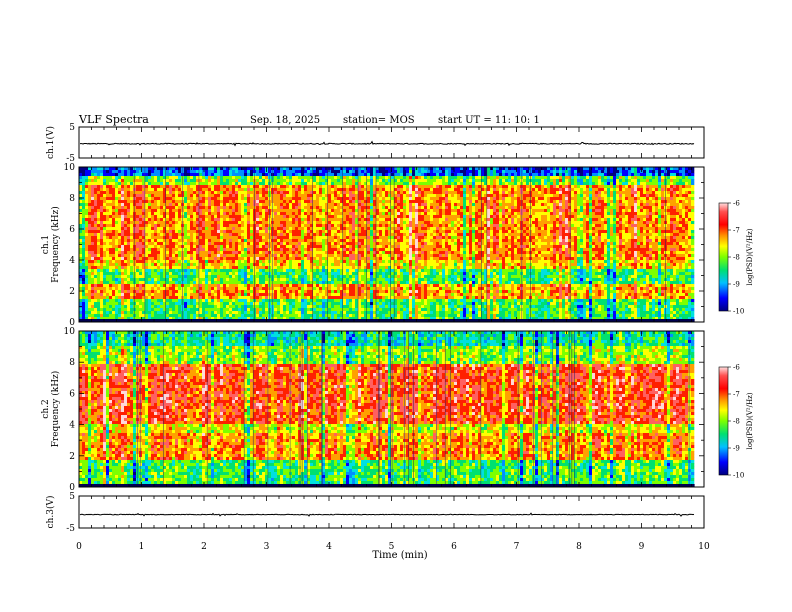  I want to click on x-tick-label: 10, so click(704, 547).